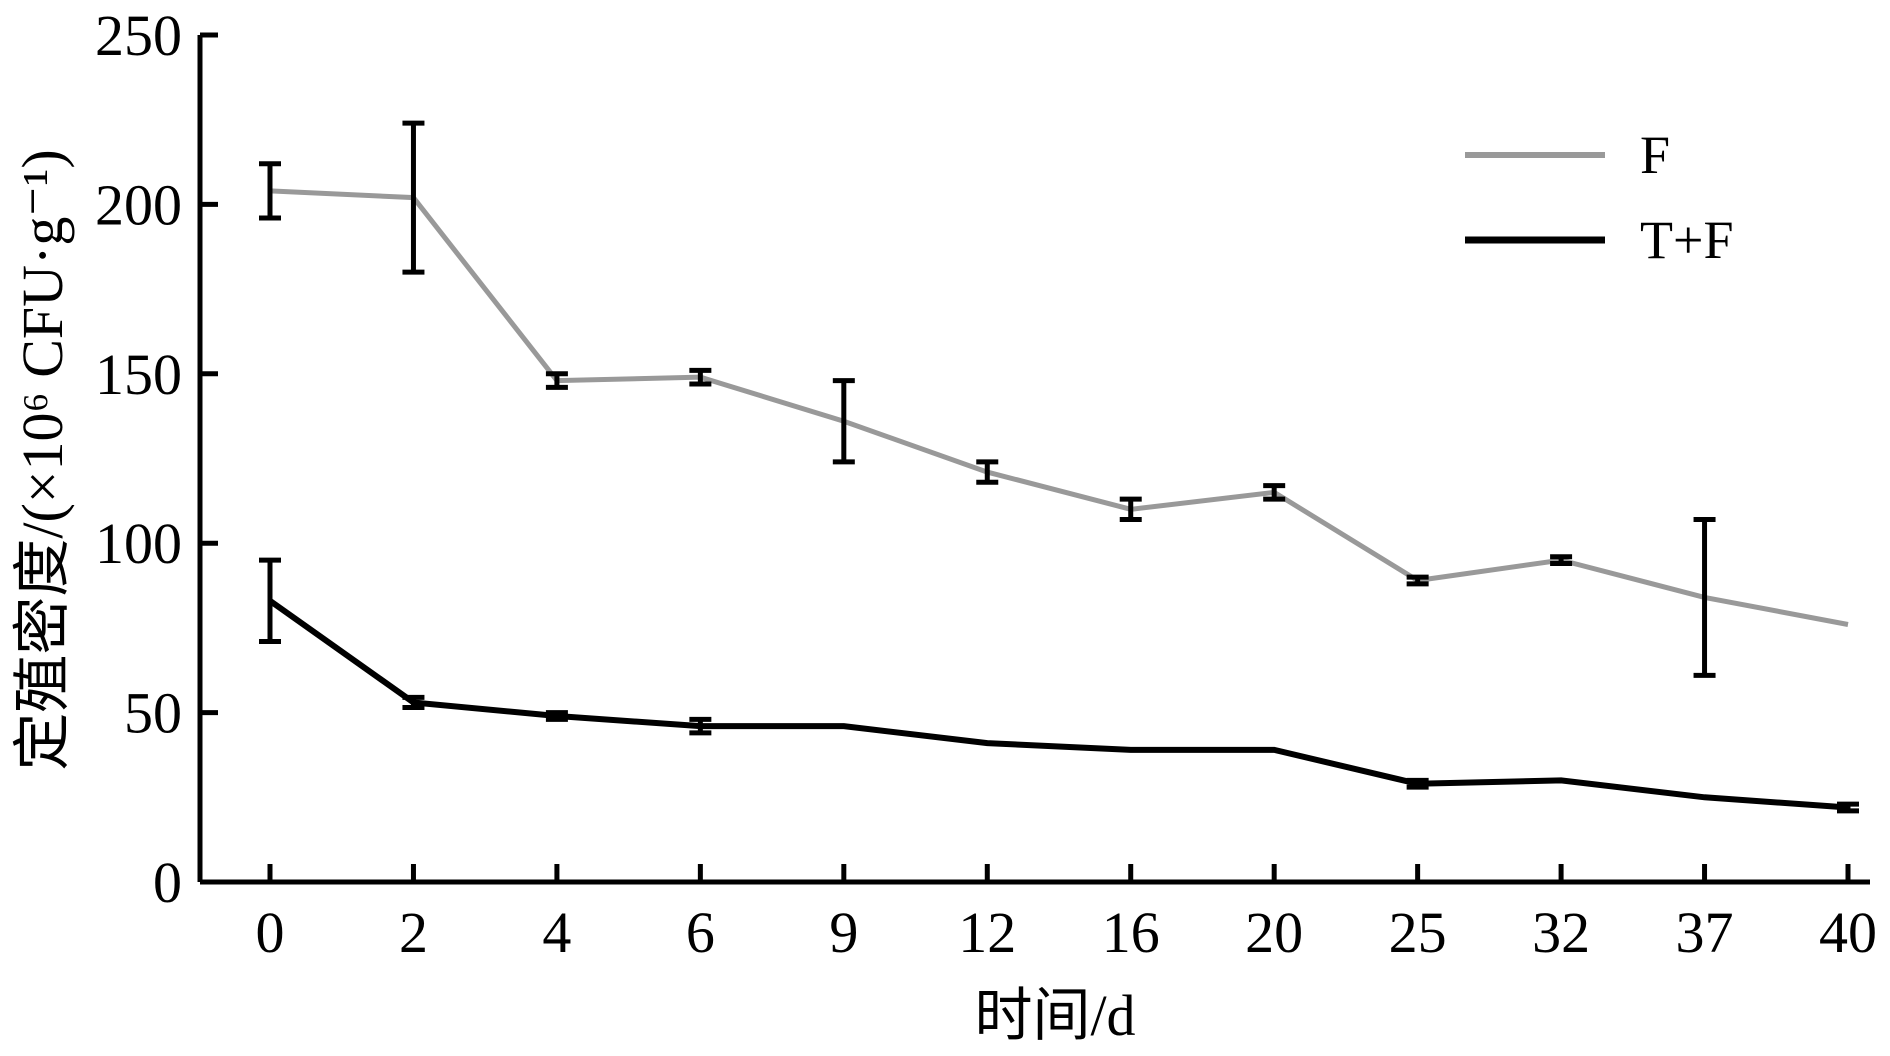 This screenshot has height=1056, width=1890. Describe the element at coordinates (987, 932) in the screenshot. I see `x-tick-label: 12` at that location.